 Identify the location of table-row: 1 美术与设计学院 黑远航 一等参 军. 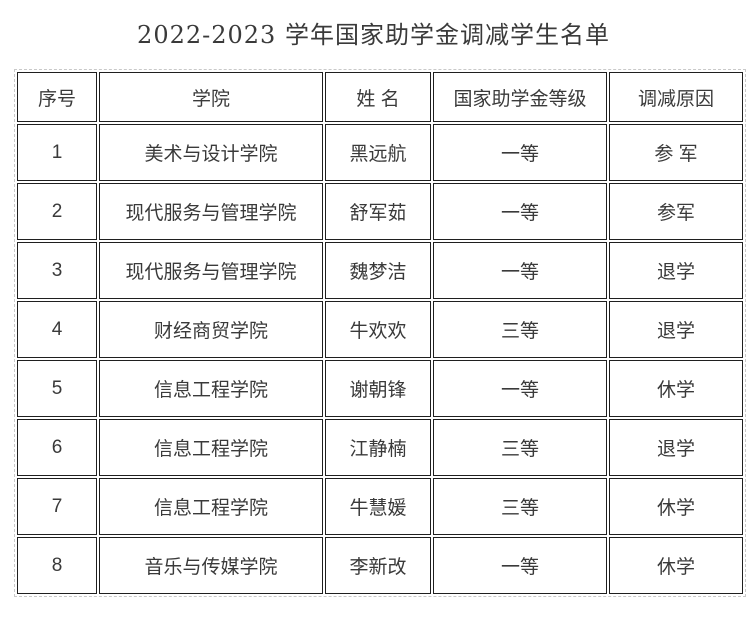
(380, 152).